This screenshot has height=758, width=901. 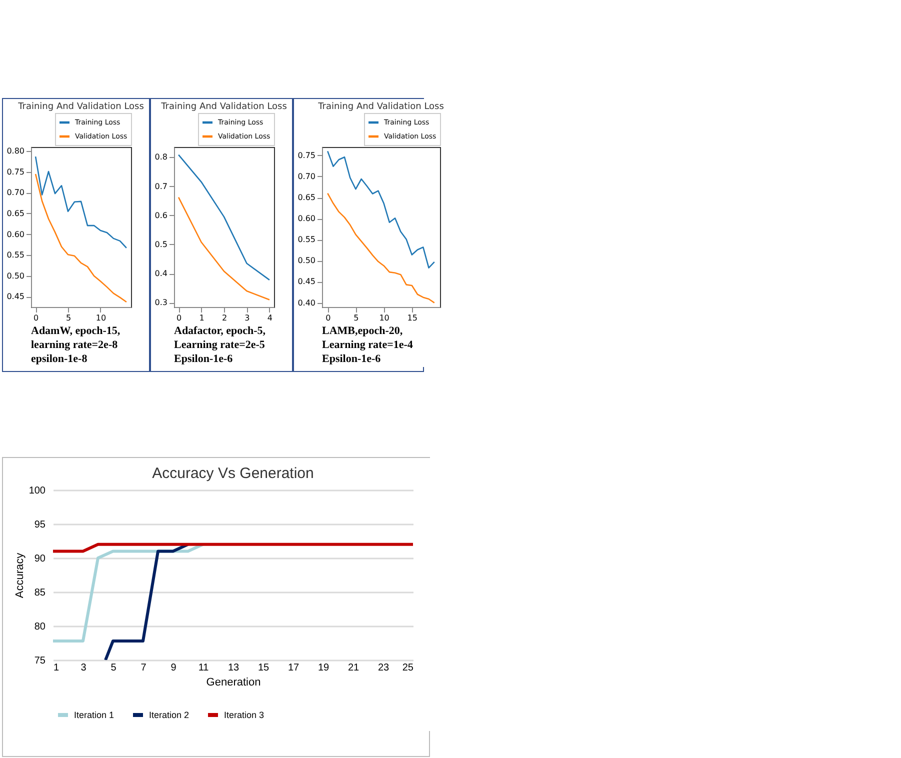 I want to click on x-tick-label: 25, so click(x=408, y=668).